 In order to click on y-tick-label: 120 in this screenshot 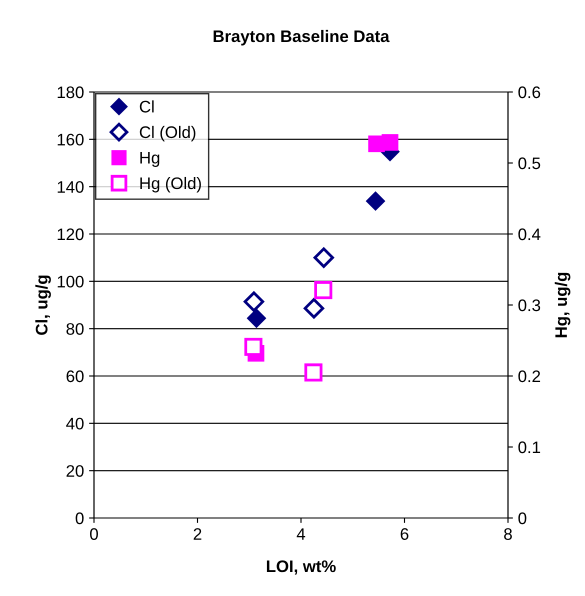, I will do `click(71, 234)`.